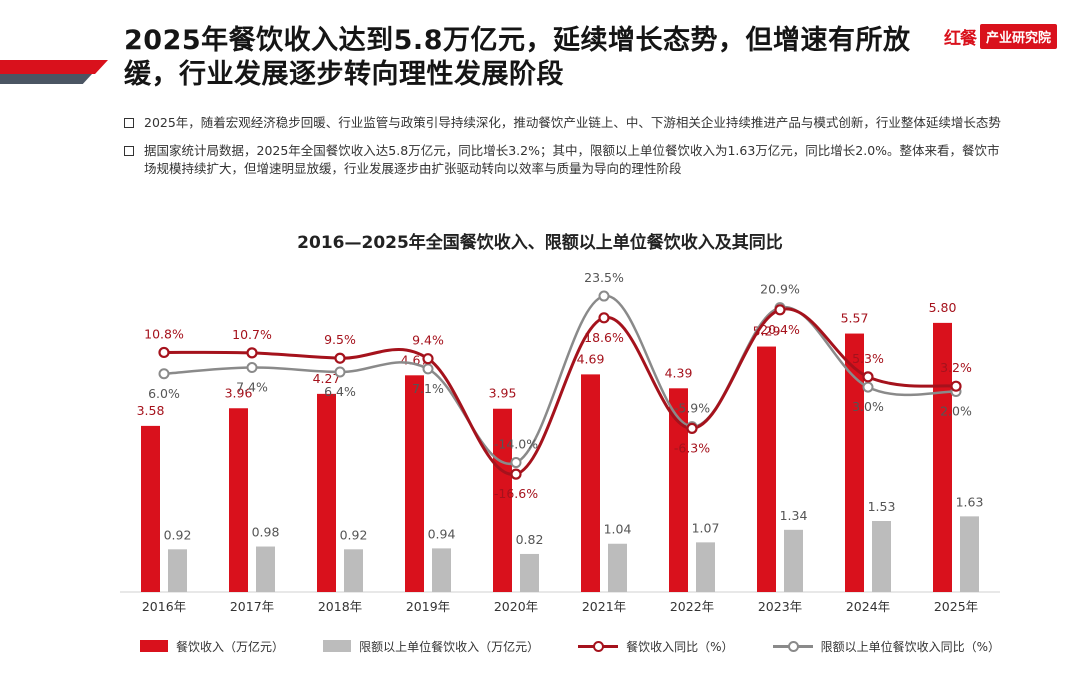 The image size is (1080, 677). What do you see at coordinates (910, 646) in the screenshot?
I see `legend-label: 限额以上单位餐饮收入同比（%）` at bounding box center [910, 646].